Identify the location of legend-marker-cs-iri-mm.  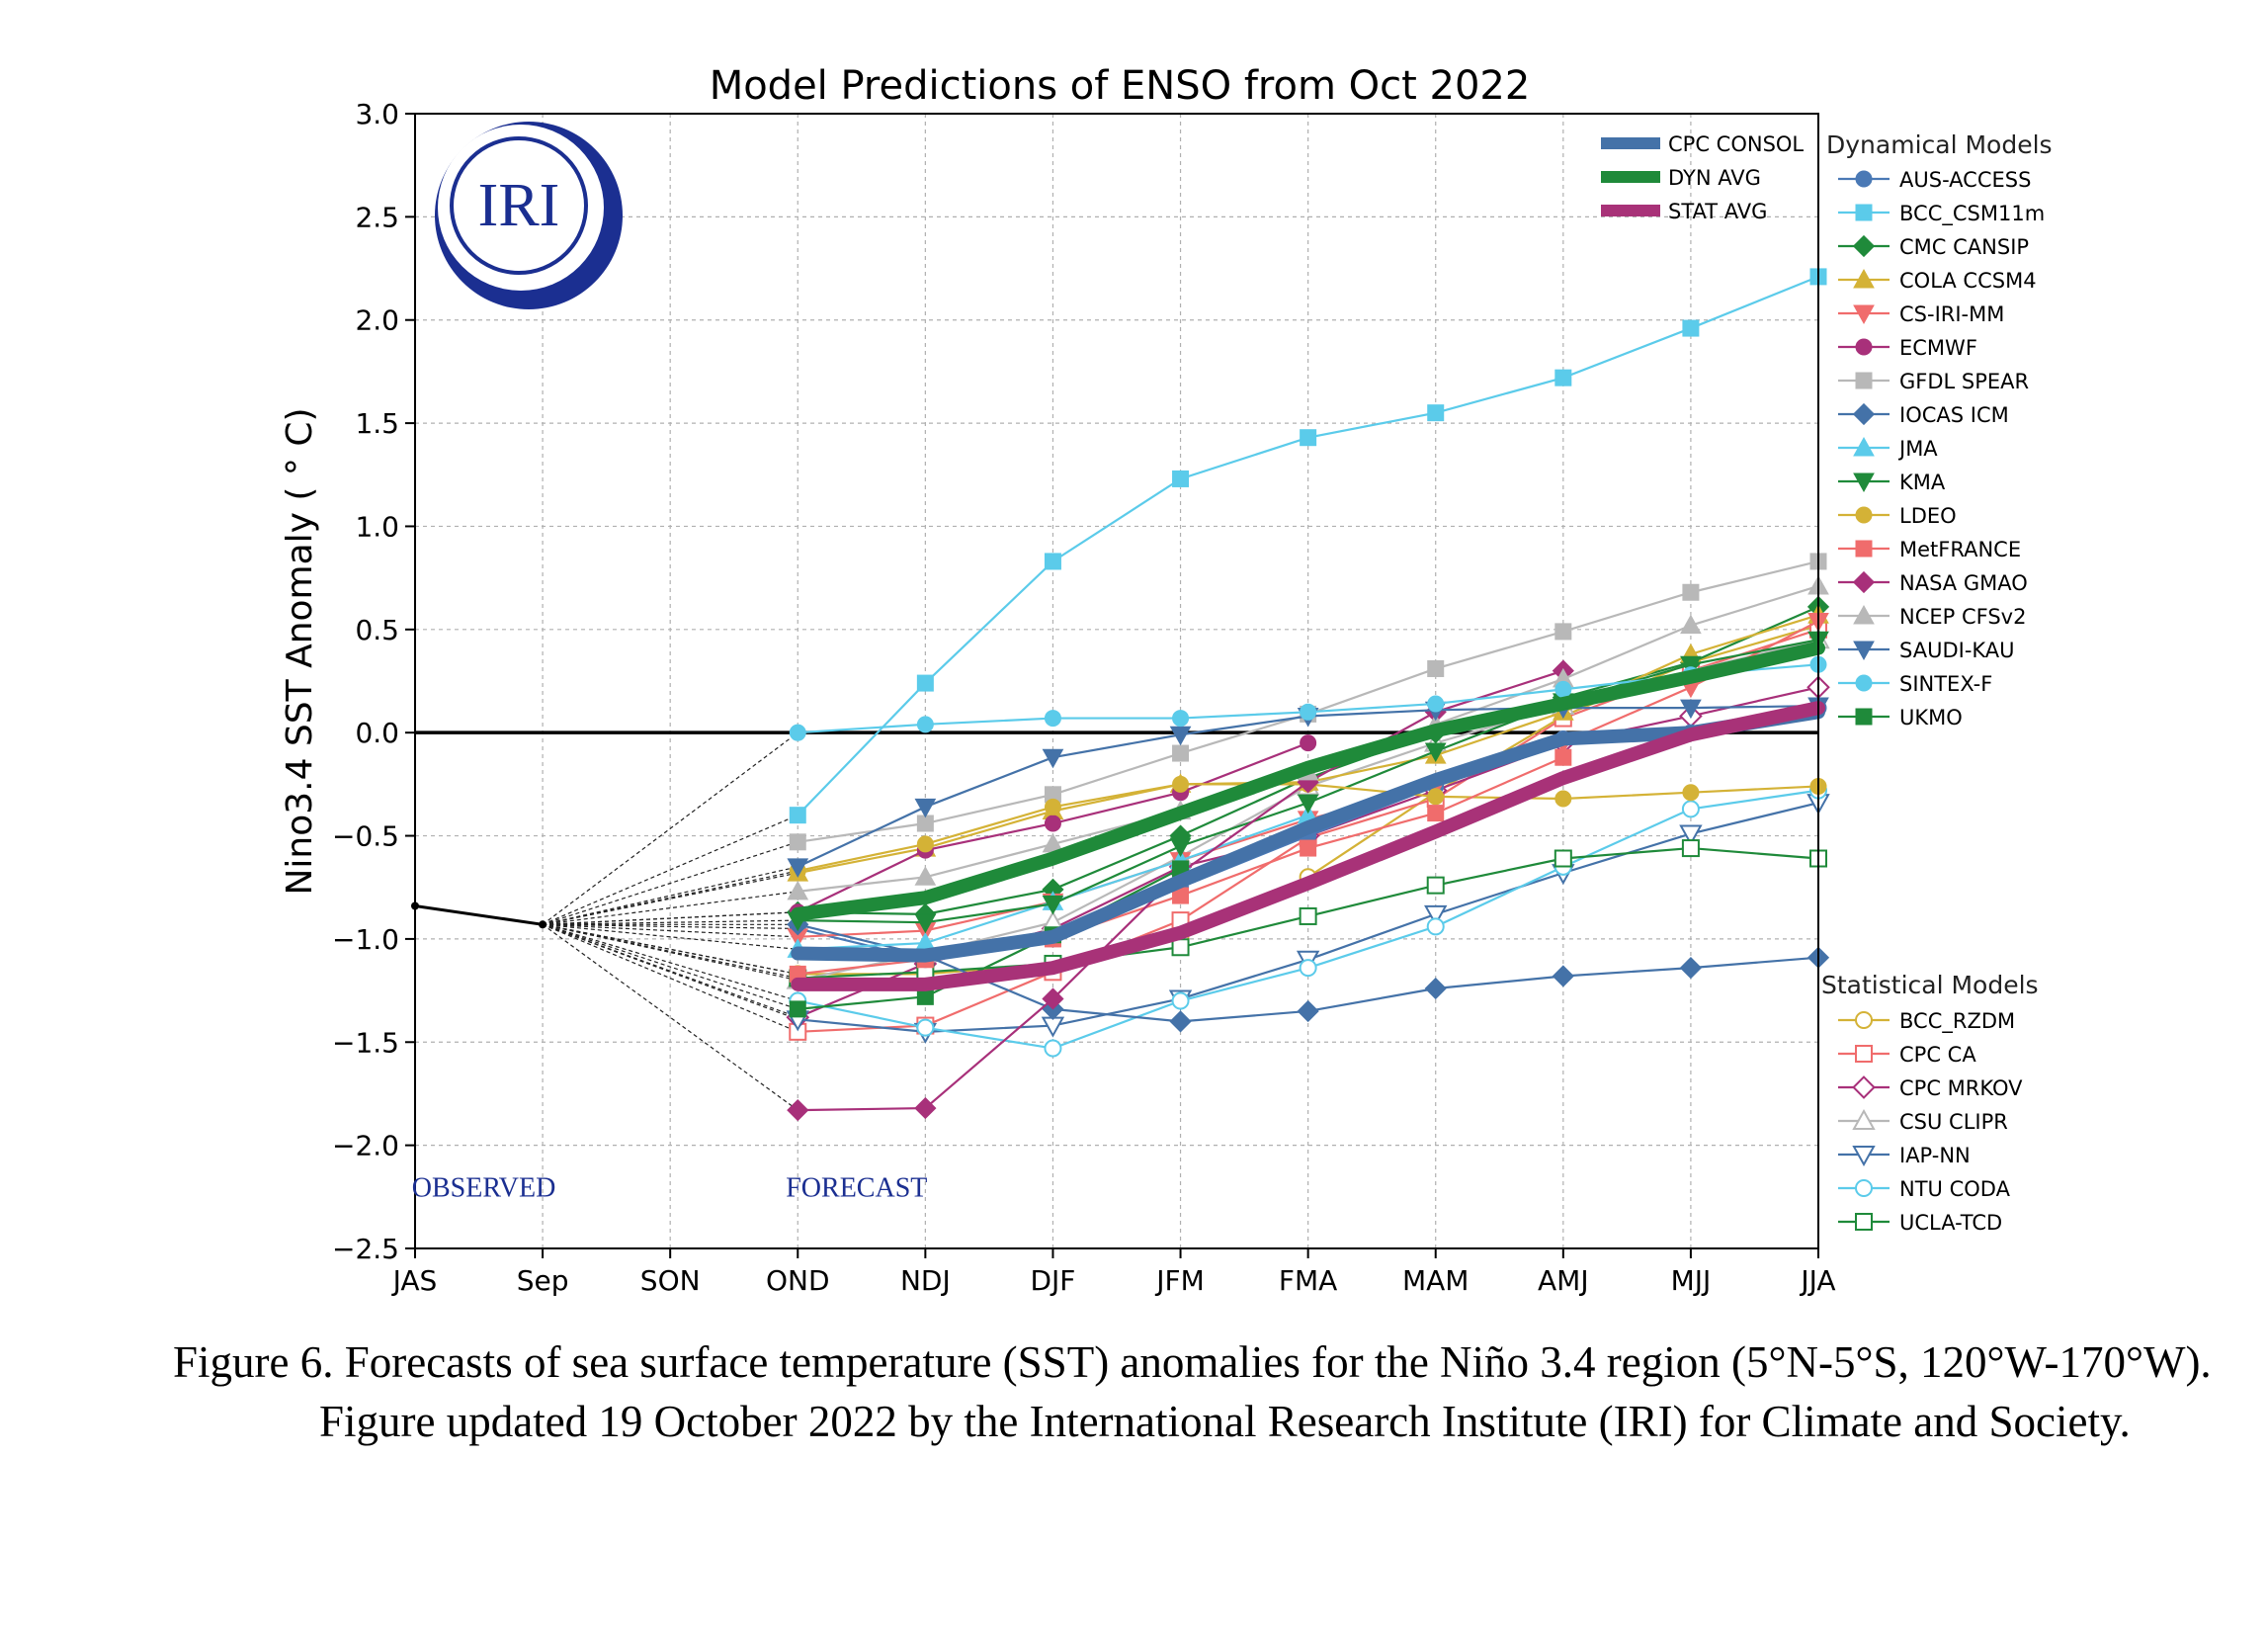
(1864, 314).